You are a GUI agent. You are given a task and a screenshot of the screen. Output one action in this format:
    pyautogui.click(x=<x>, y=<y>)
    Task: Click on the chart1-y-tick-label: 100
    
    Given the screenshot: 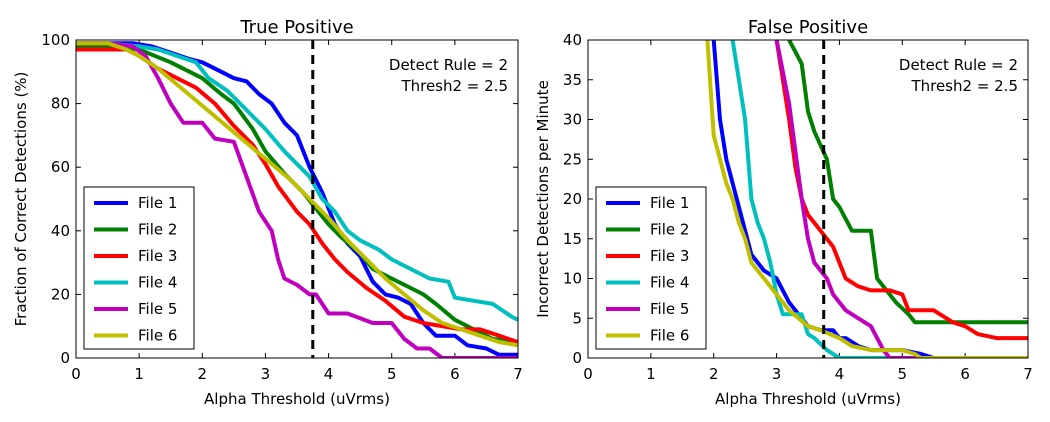 What is the action you would take?
    pyautogui.click(x=55, y=40)
    